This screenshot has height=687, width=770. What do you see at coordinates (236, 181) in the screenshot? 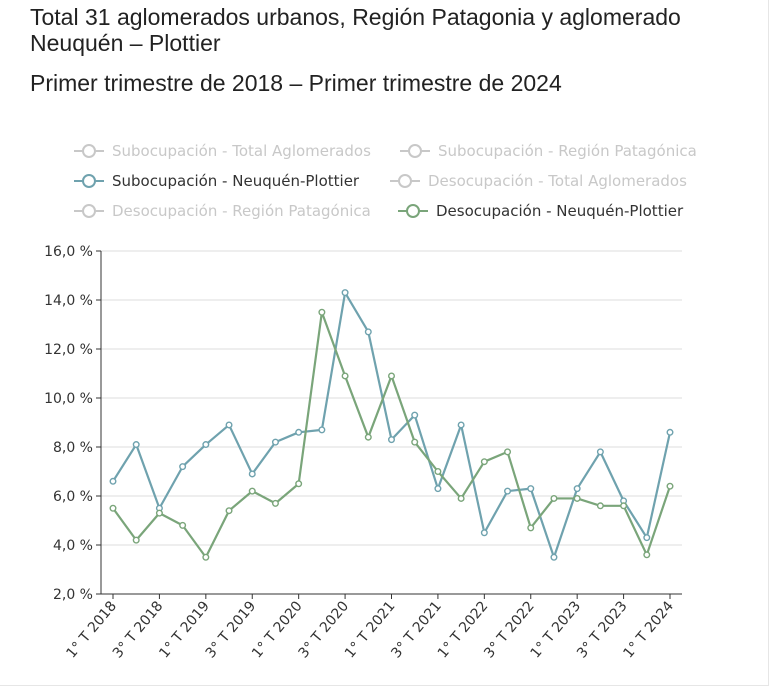
I see `legend-label: Subocupación - Neuquén-Plottier` at bounding box center [236, 181].